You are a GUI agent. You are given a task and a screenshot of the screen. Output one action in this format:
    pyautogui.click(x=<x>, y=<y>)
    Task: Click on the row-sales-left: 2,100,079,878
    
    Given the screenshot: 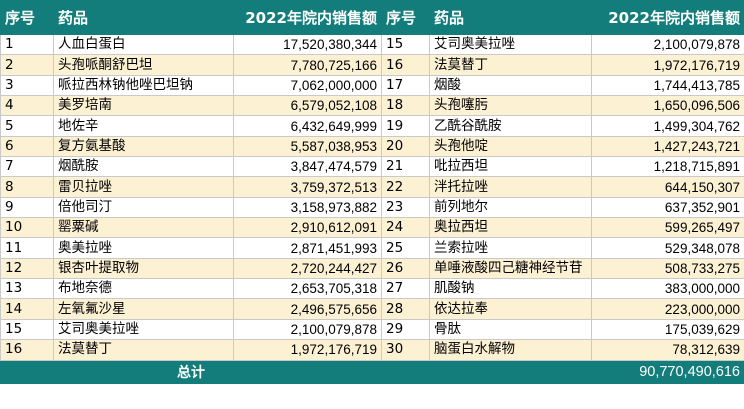 What is the action you would take?
    pyautogui.click(x=307, y=329)
    